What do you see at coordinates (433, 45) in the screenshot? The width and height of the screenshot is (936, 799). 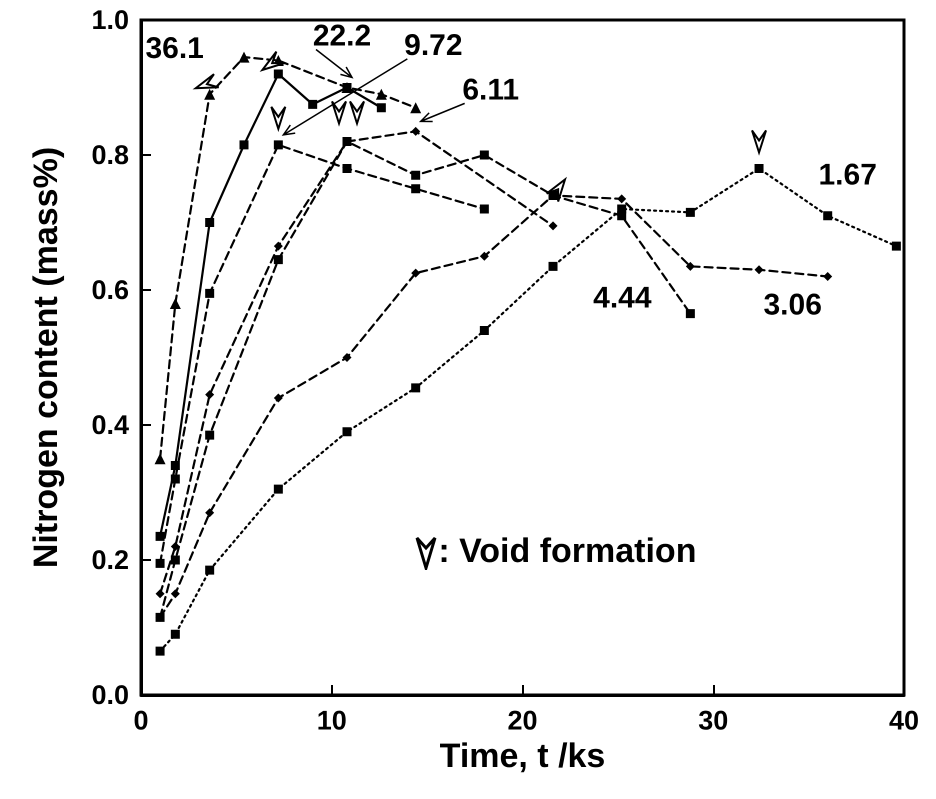 I see `text: 9.72` at bounding box center [433, 45].